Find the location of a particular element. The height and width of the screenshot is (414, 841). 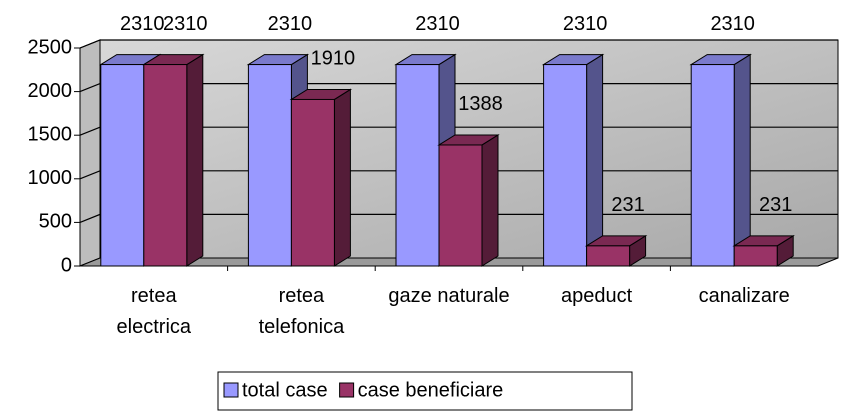

x-tick-label: retea electrica is located at coordinates (154, 311).